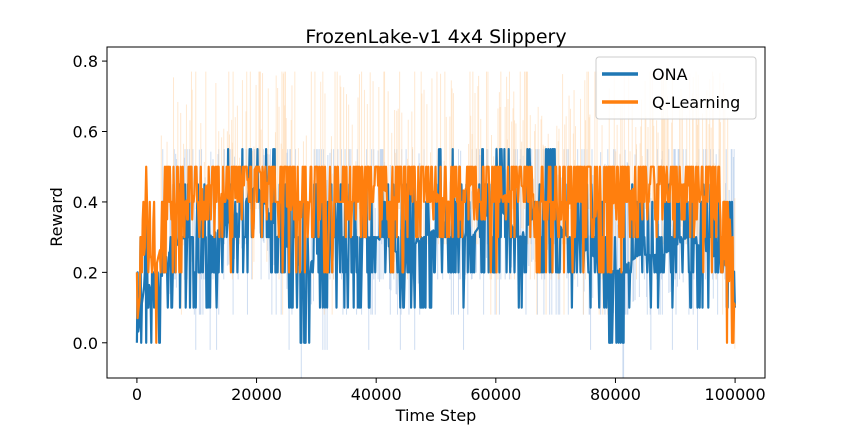  I want to click on x-axis: 0 20000 40000 60000 80000 100000, so click(449, 391).